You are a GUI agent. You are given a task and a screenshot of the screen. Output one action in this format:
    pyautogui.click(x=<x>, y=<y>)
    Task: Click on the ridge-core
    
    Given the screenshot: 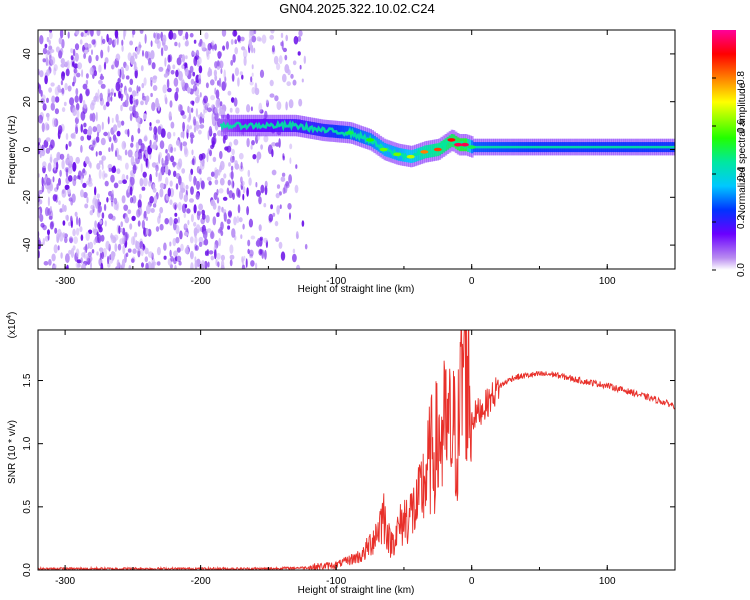 What is the action you would take?
    pyautogui.click(x=447, y=140)
    